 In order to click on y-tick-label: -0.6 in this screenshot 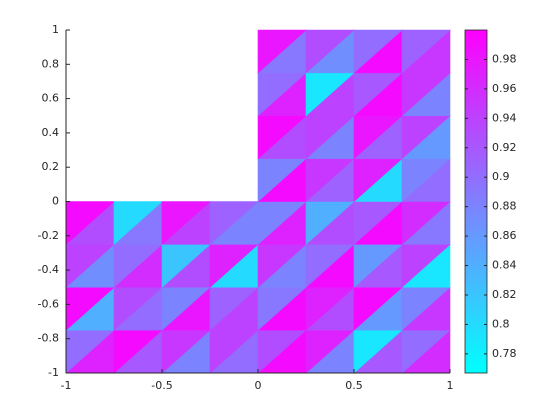, I will do `click(48, 303)`.